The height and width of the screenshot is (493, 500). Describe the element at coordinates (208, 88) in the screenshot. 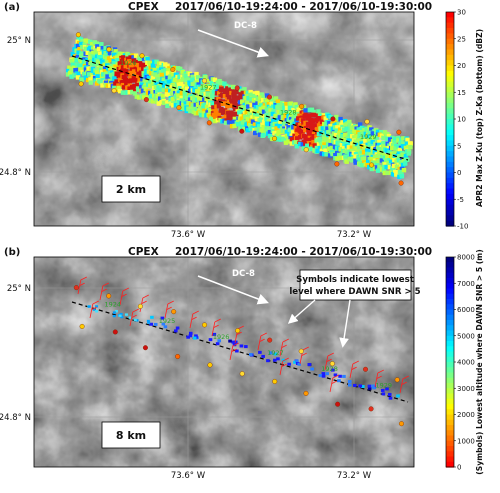

I see `time-label: 1927` at that location.